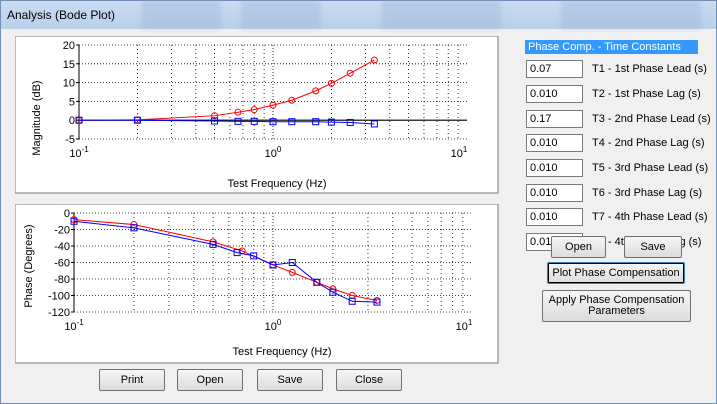 This screenshot has height=404, width=717. I want to click on open-button: Open, so click(210, 380).